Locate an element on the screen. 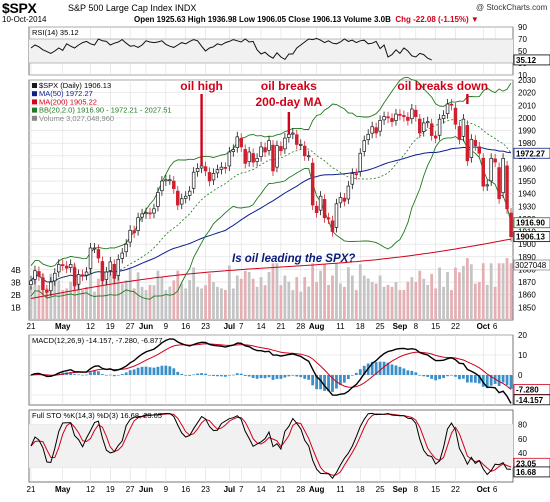  sto-x-label: 19 is located at coordinates (110, 489).